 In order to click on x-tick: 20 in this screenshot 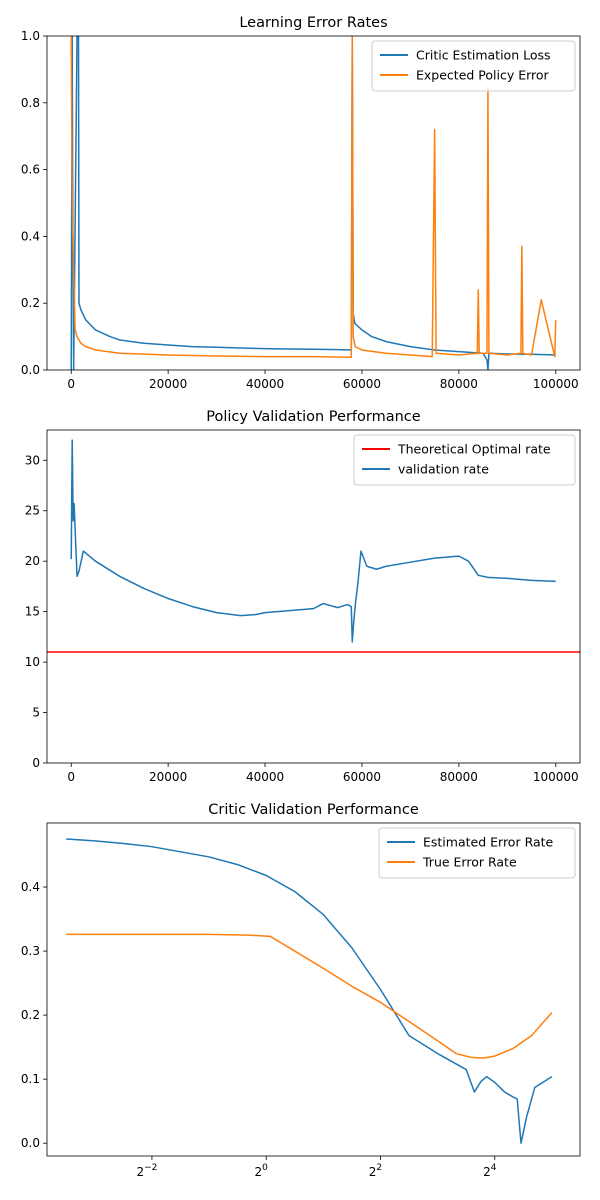, I will do `click(262, 1167)`.